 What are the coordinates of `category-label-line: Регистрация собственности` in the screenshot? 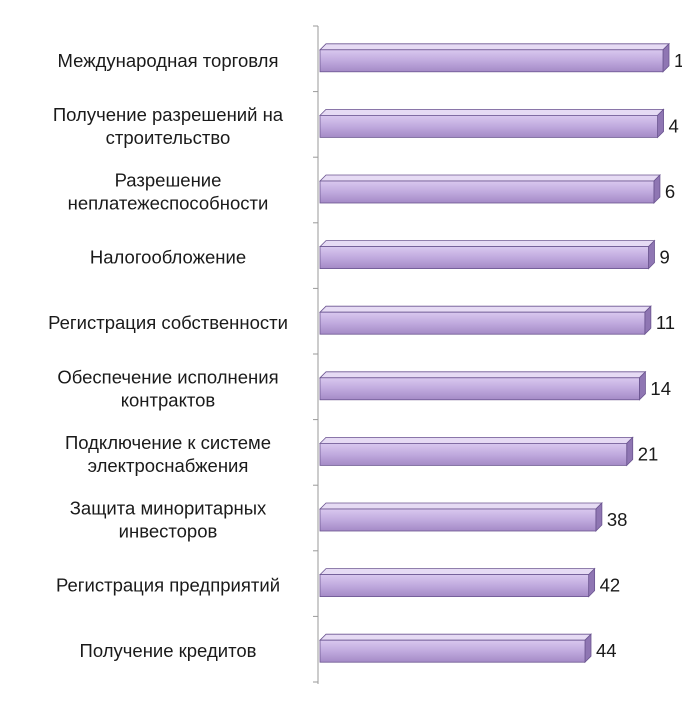 It's located at (168, 322).